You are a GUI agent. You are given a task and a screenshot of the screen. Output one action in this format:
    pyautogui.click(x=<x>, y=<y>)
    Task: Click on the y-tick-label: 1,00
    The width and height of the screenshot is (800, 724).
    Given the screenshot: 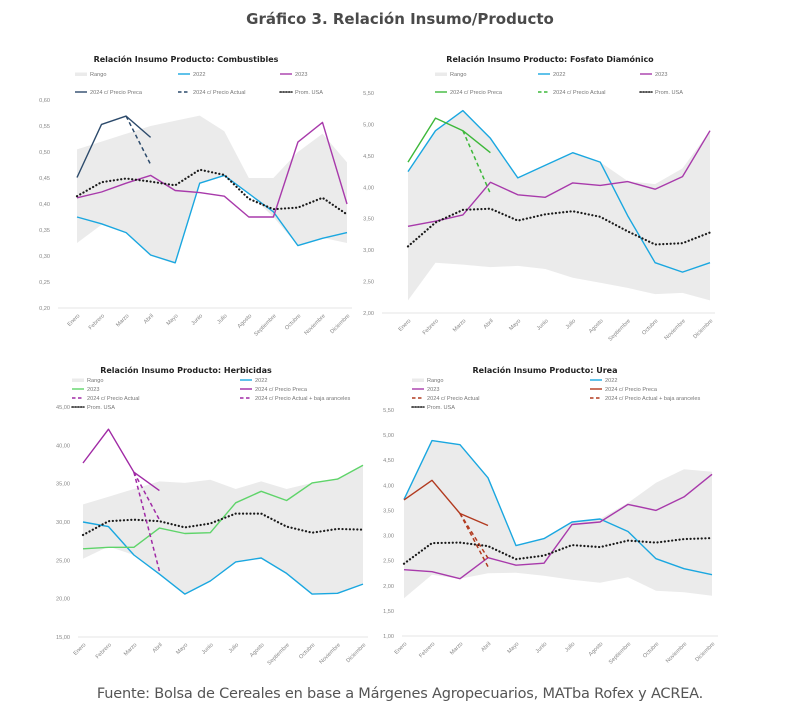 What is the action you would take?
    pyautogui.click(x=388, y=637)
    